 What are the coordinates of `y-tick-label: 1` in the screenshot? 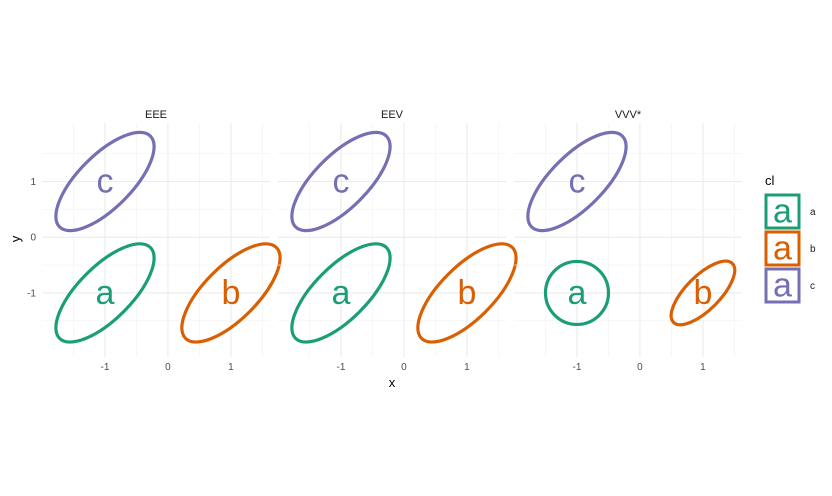 It's located at (33, 182).